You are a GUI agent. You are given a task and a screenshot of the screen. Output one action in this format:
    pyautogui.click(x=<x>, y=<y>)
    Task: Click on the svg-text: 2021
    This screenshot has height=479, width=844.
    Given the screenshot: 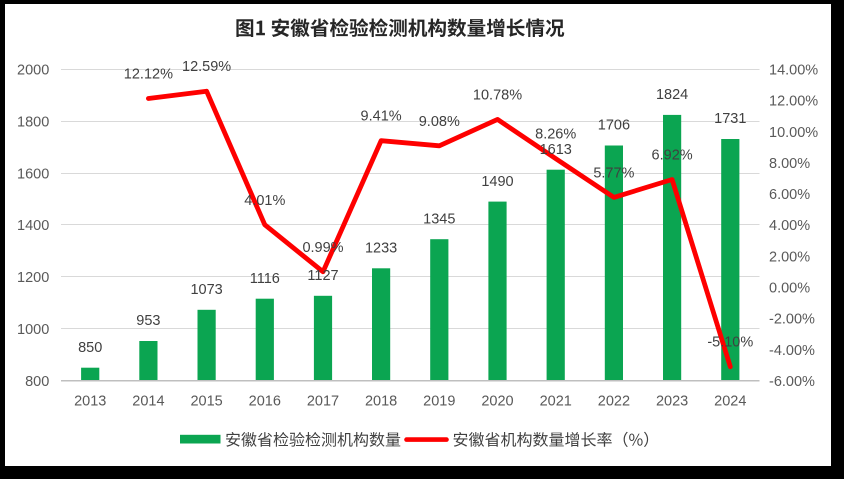 What is the action you would take?
    pyautogui.click(x=556, y=402)
    